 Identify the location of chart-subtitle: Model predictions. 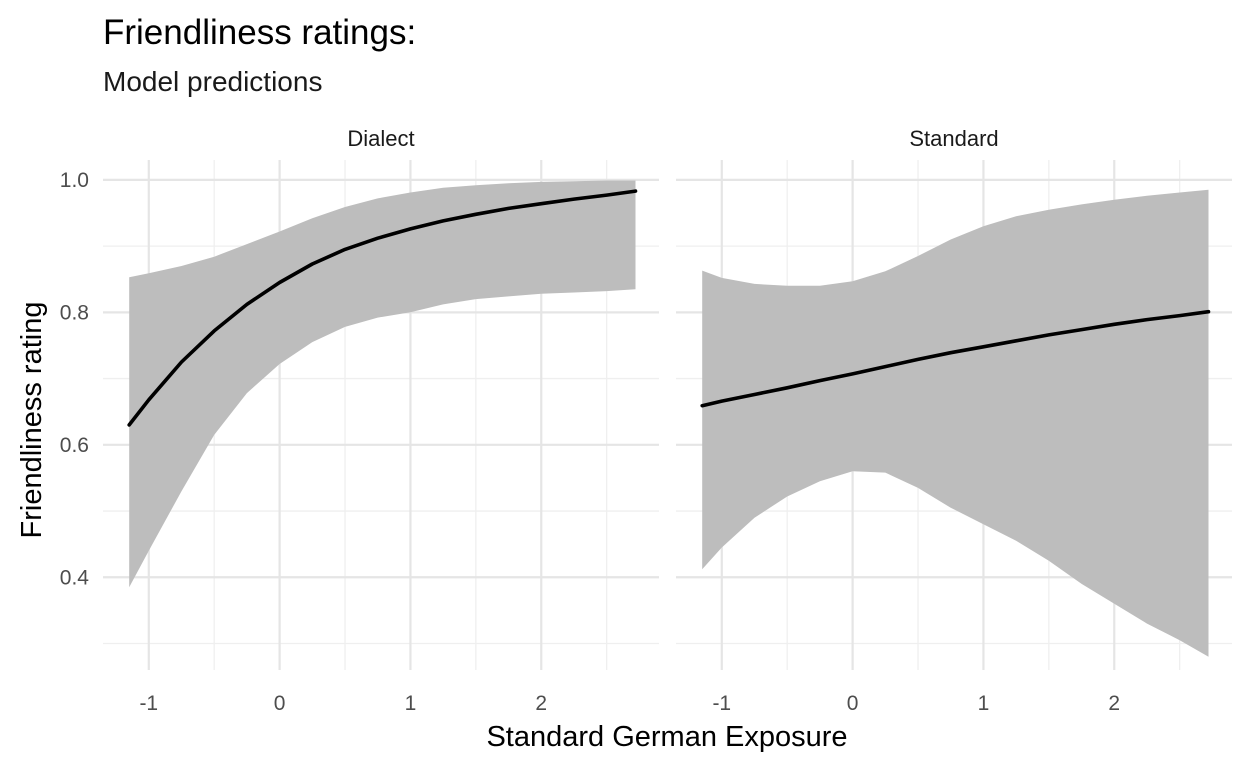
(212, 81).